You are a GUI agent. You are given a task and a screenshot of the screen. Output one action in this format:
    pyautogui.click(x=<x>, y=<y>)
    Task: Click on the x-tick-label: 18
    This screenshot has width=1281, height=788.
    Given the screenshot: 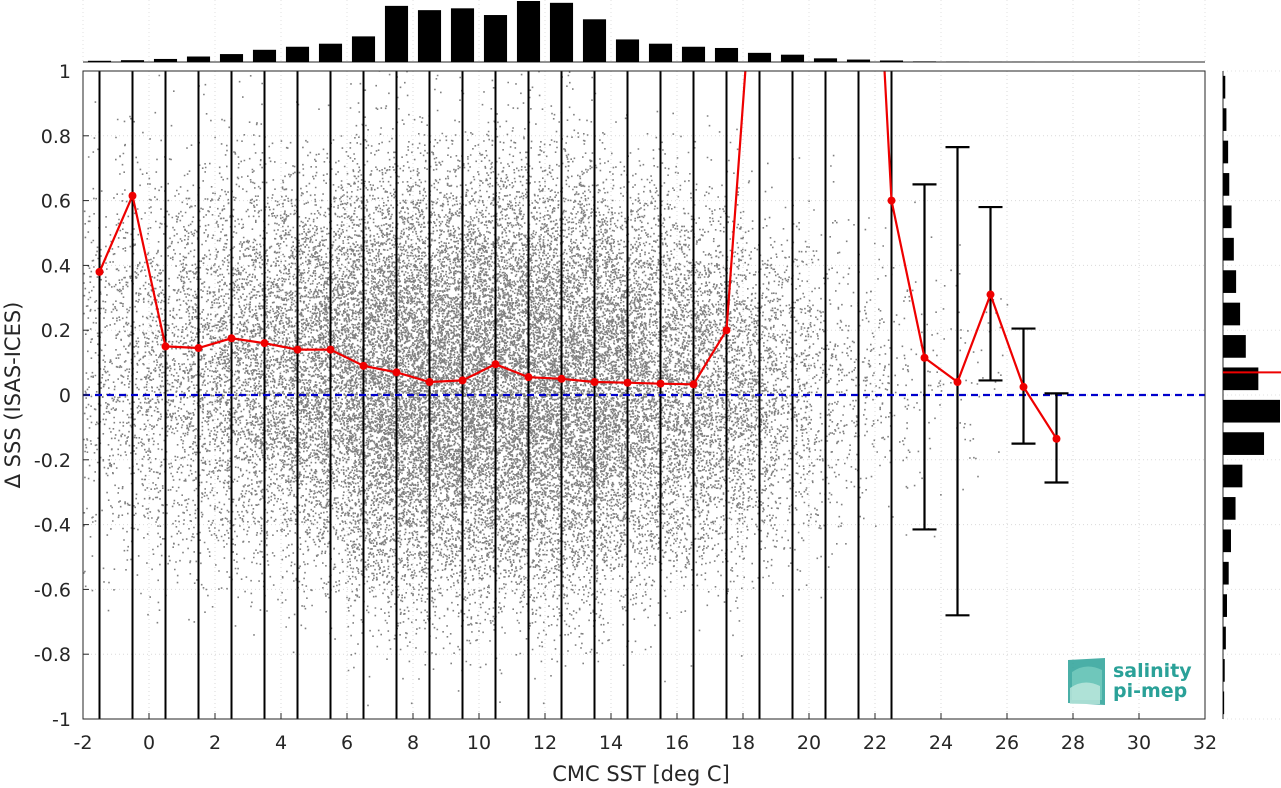 What is the action you would take?
    pyautogui.click(x=743, y=743)
    